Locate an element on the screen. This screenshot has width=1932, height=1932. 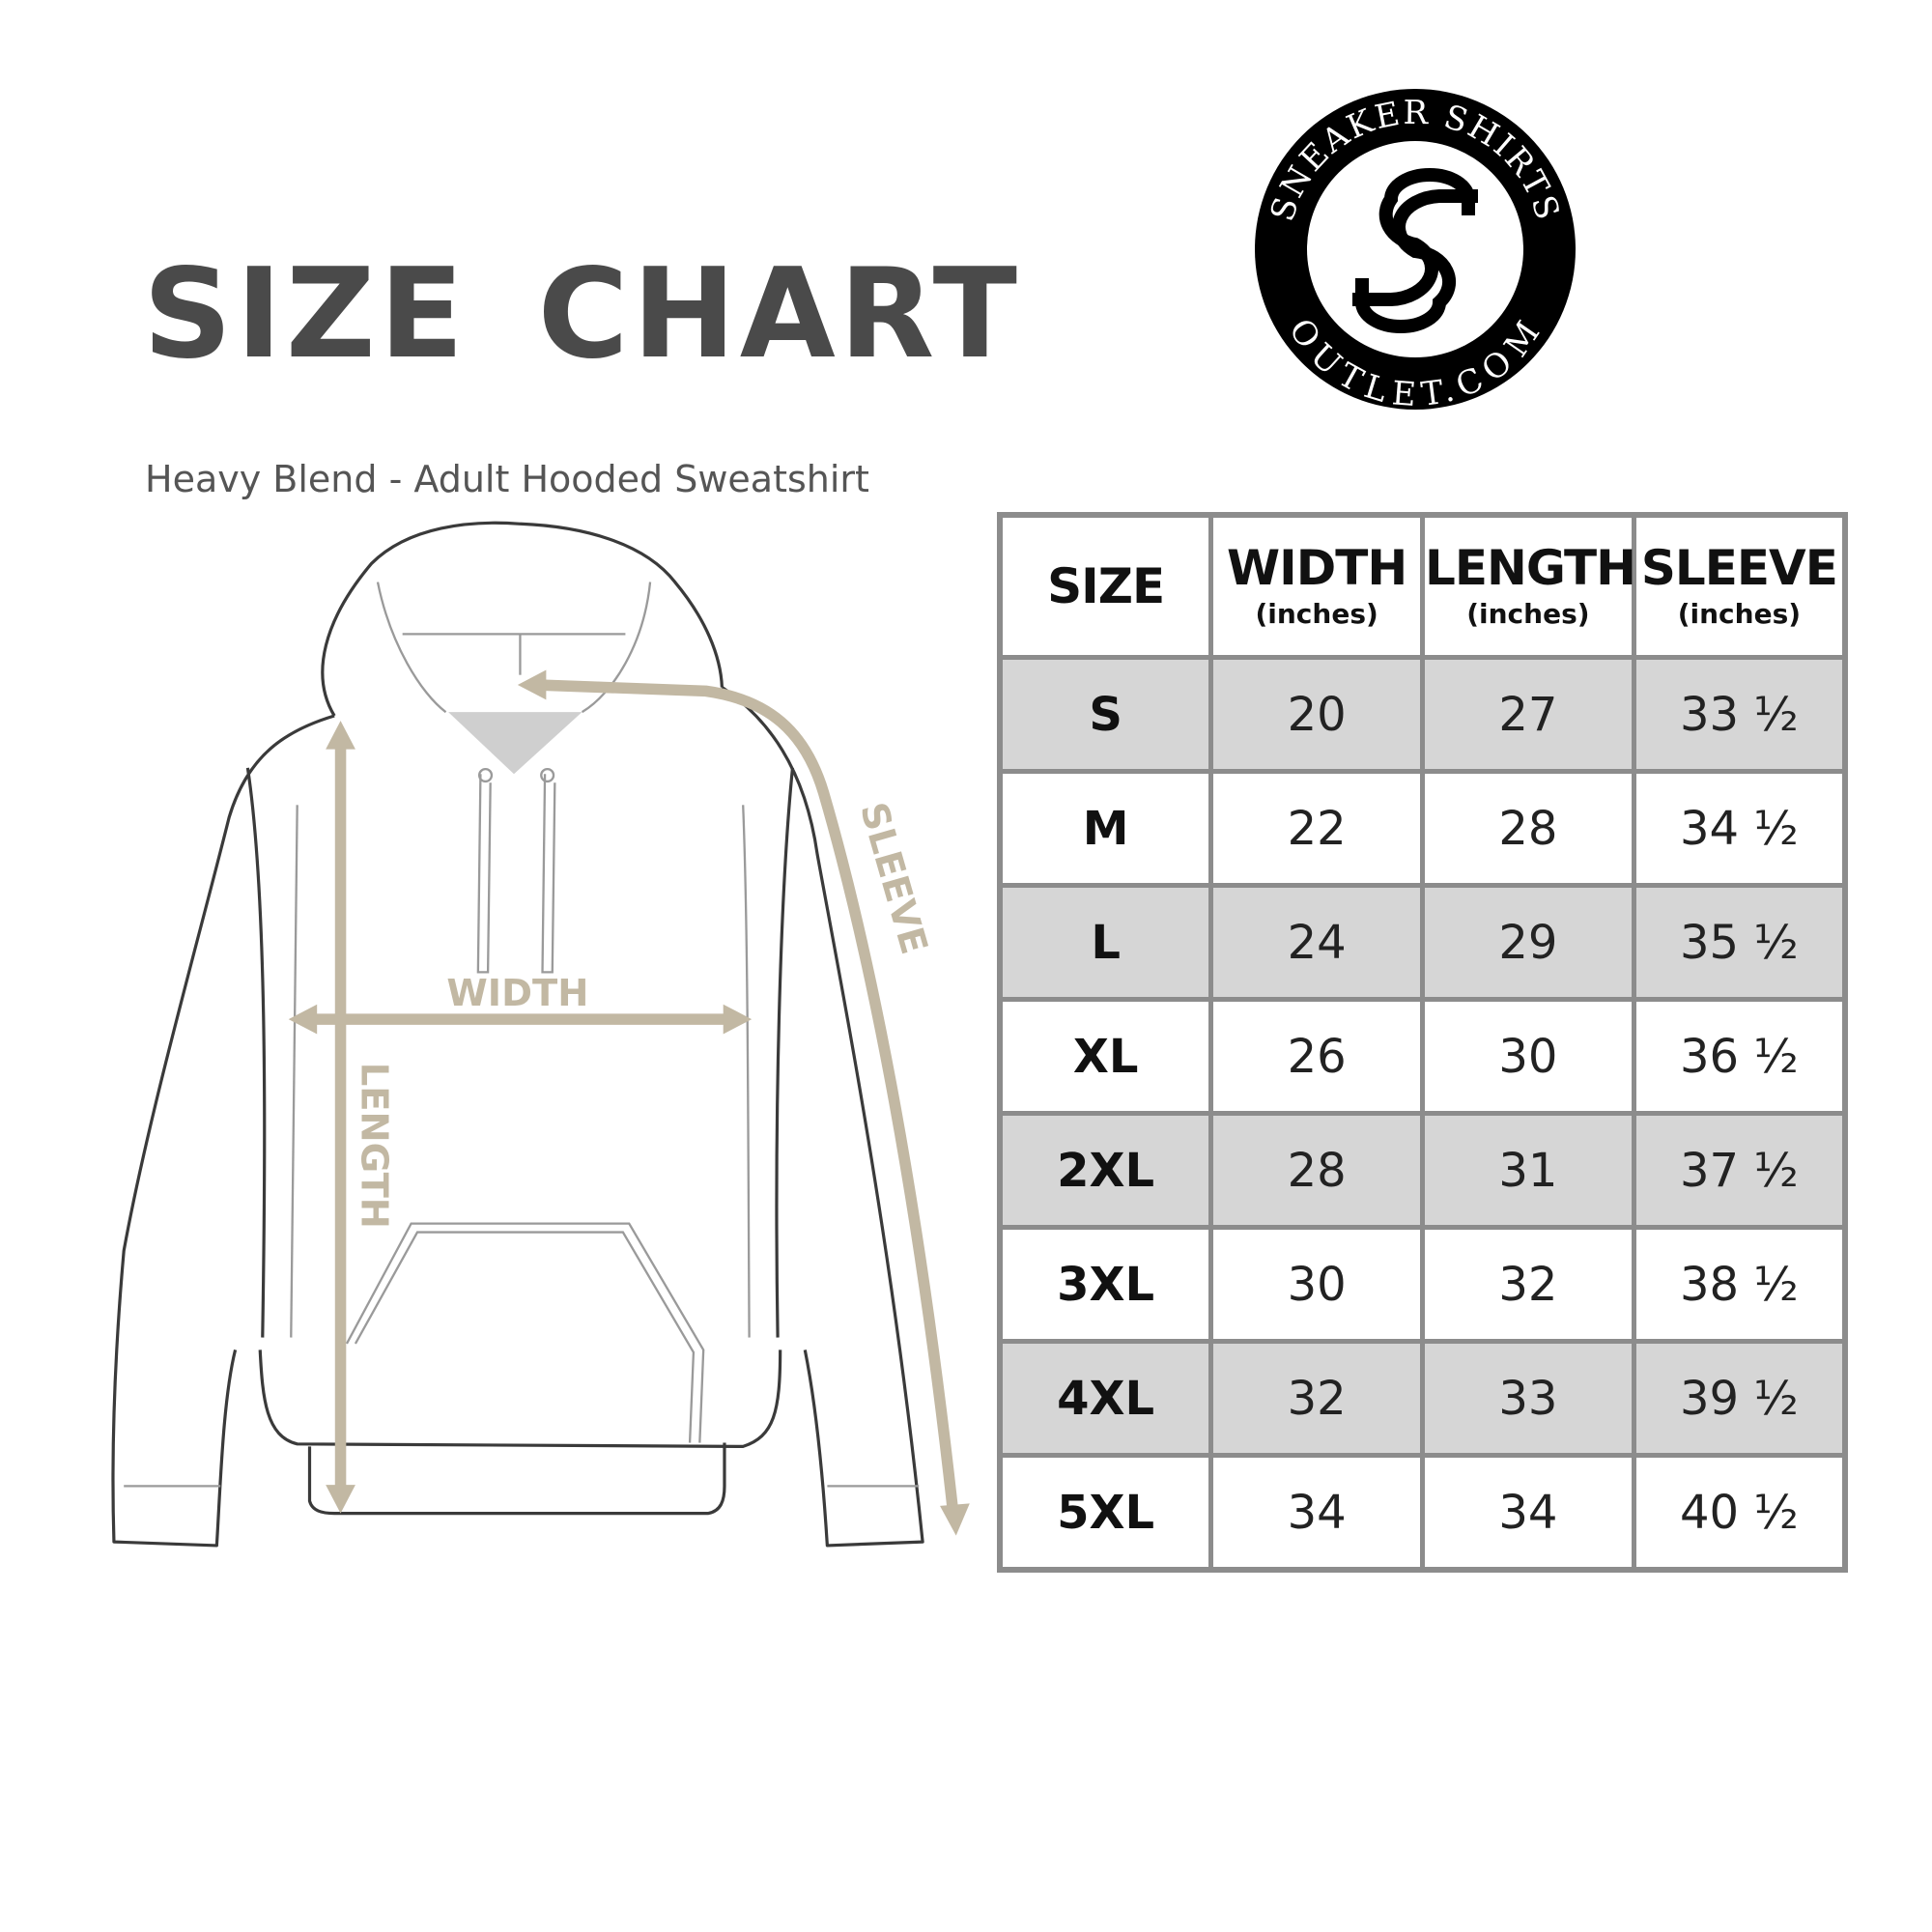
cell-width: 20 is located at coordinates (1316, 714).